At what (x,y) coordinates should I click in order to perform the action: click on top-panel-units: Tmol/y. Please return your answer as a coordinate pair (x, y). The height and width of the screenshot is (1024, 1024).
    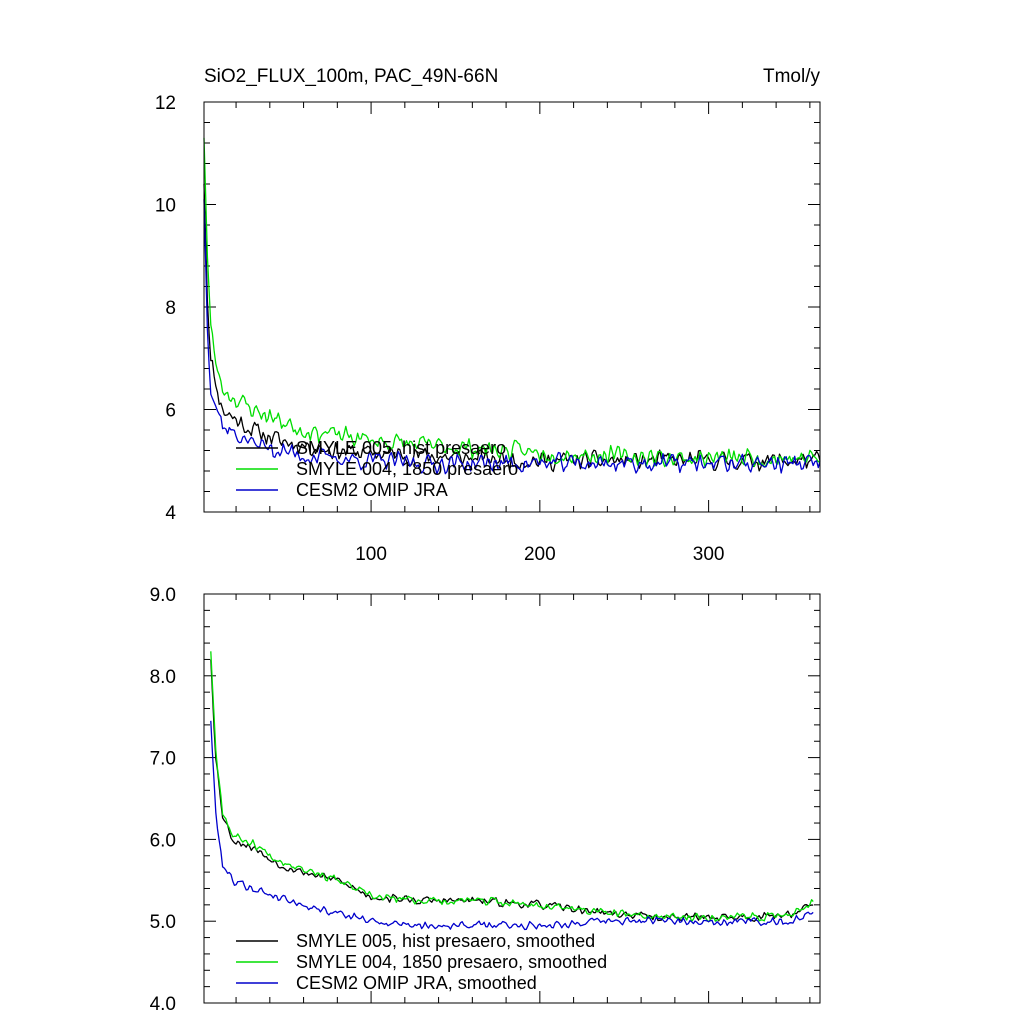
    Looking at the image, I should click on (792, 76).